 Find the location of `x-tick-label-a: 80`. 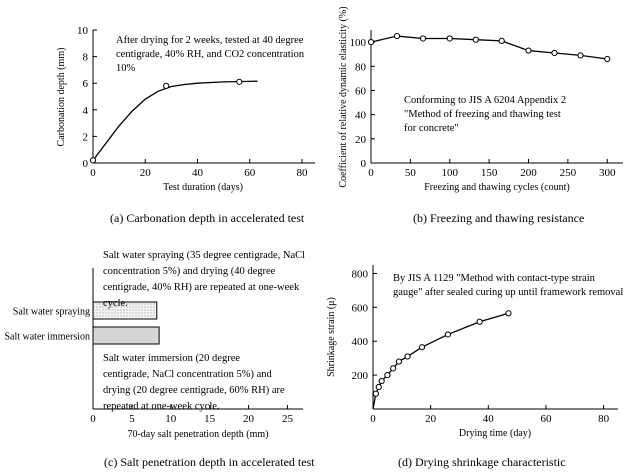

x-tick-label-a: 80 is located at coordinates (302, 173).